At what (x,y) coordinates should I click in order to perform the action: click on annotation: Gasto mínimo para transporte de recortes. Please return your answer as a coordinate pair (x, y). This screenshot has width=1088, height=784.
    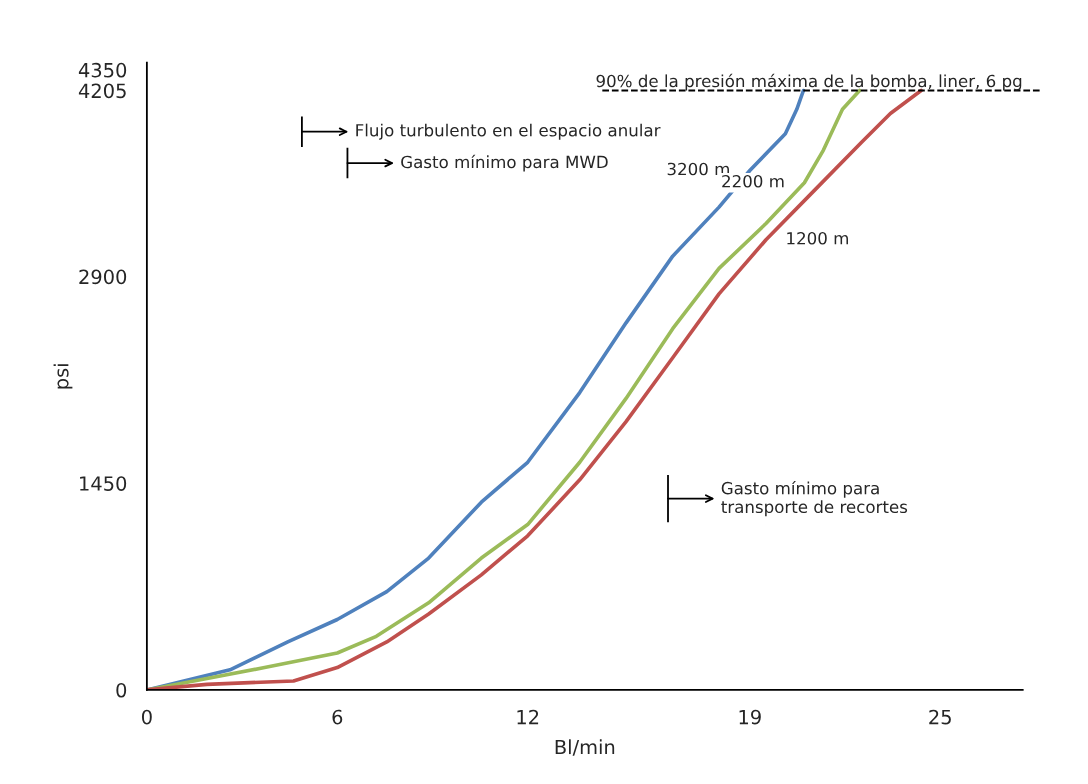
    Looking at the image, I should click on (814, 498).